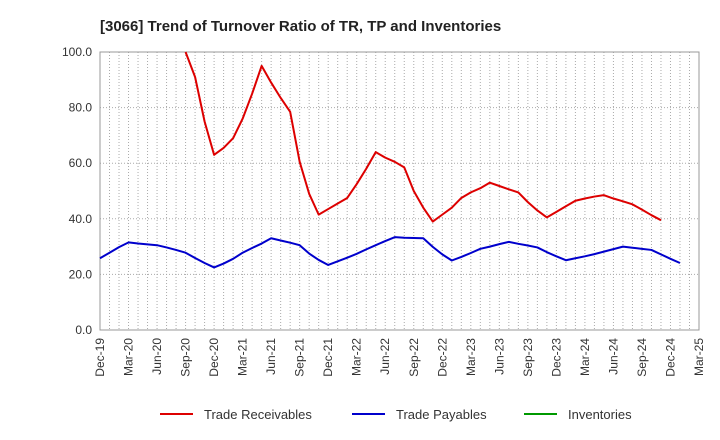 The width and height of the screenshot is (720, 440). I want to click on x-tick-label: Jun-22, so click(385, 356).